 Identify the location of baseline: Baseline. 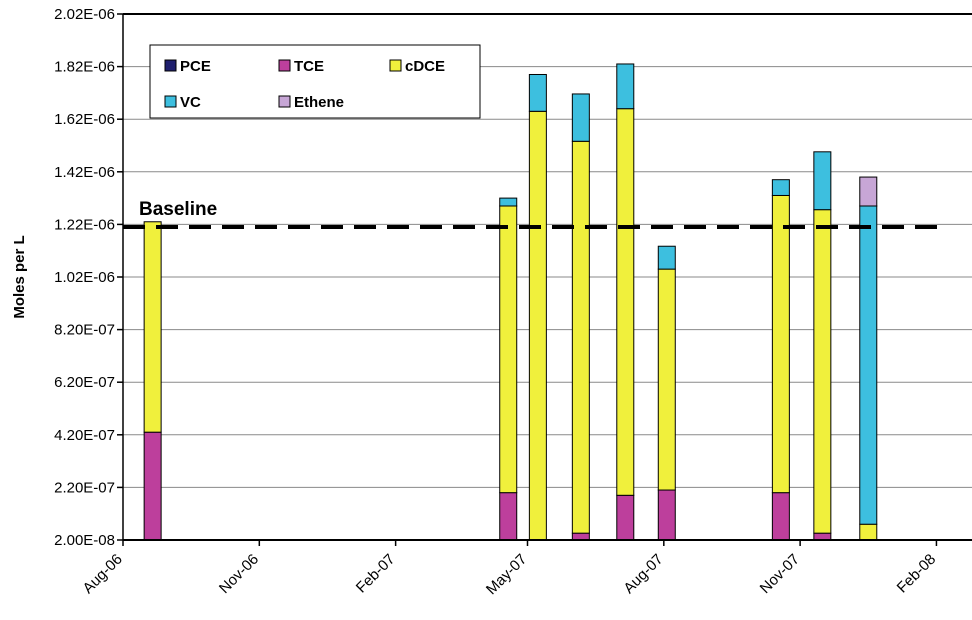
(533, 214).